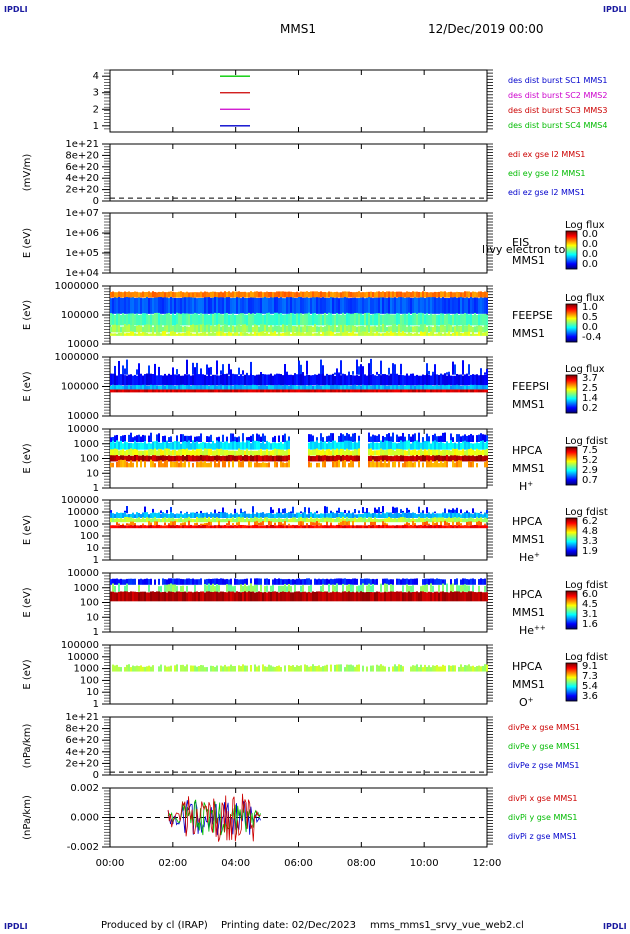 Image resolution: width=630 pixels, height=934 pixels. Describe the element at coordinates (27, 315) in the screenshot. I see `ylabel-feepse: E (eV)` at that location.